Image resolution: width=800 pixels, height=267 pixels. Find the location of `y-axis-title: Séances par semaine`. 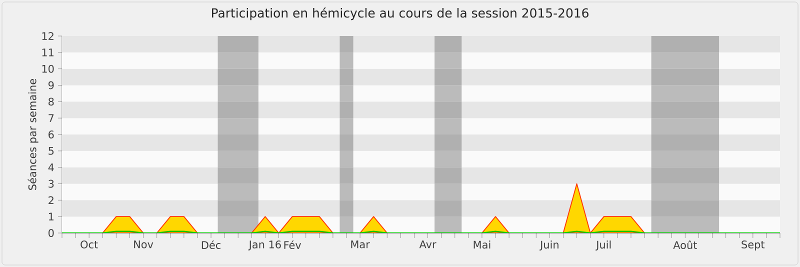

y-axis-title: Séances par semaine is located at coordinates (33, 134).